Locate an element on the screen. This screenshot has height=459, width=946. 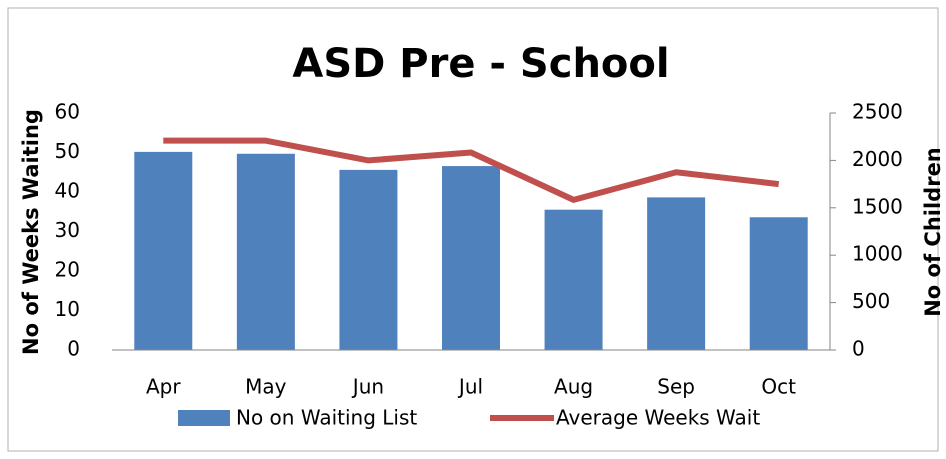
x-tick-label: May is located at coordinates (266, 387).